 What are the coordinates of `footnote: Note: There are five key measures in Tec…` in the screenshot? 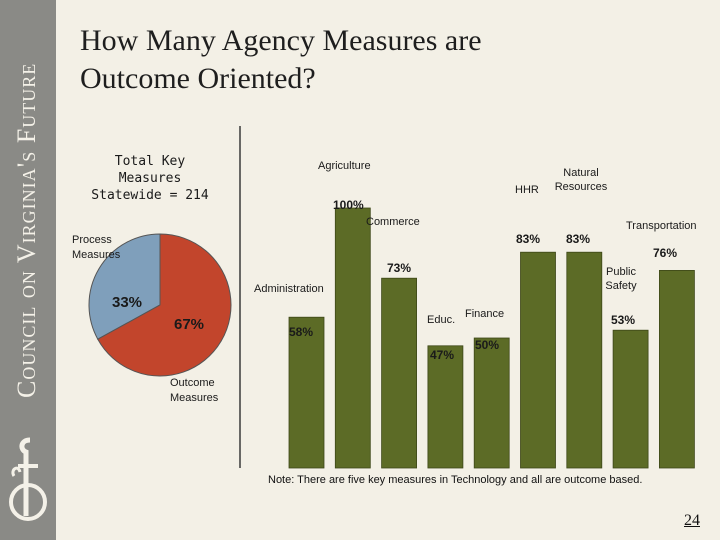 It's located at (455, 480).